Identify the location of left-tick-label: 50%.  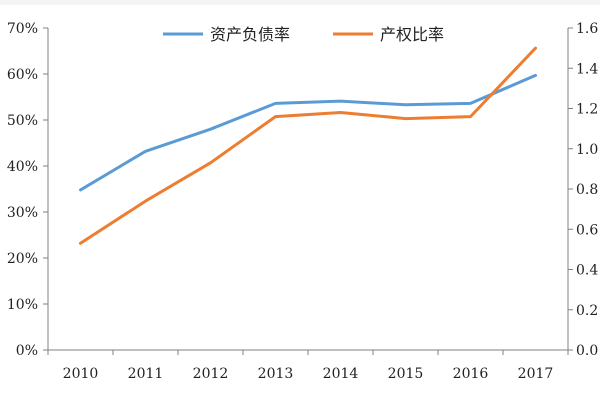
(22, 121).